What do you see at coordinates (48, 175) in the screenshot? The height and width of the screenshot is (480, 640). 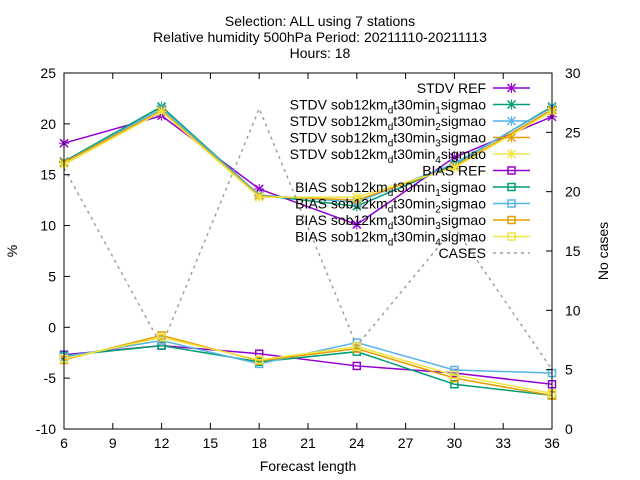 I see `y-tick-label: 15` at bounding box center [48, 175].